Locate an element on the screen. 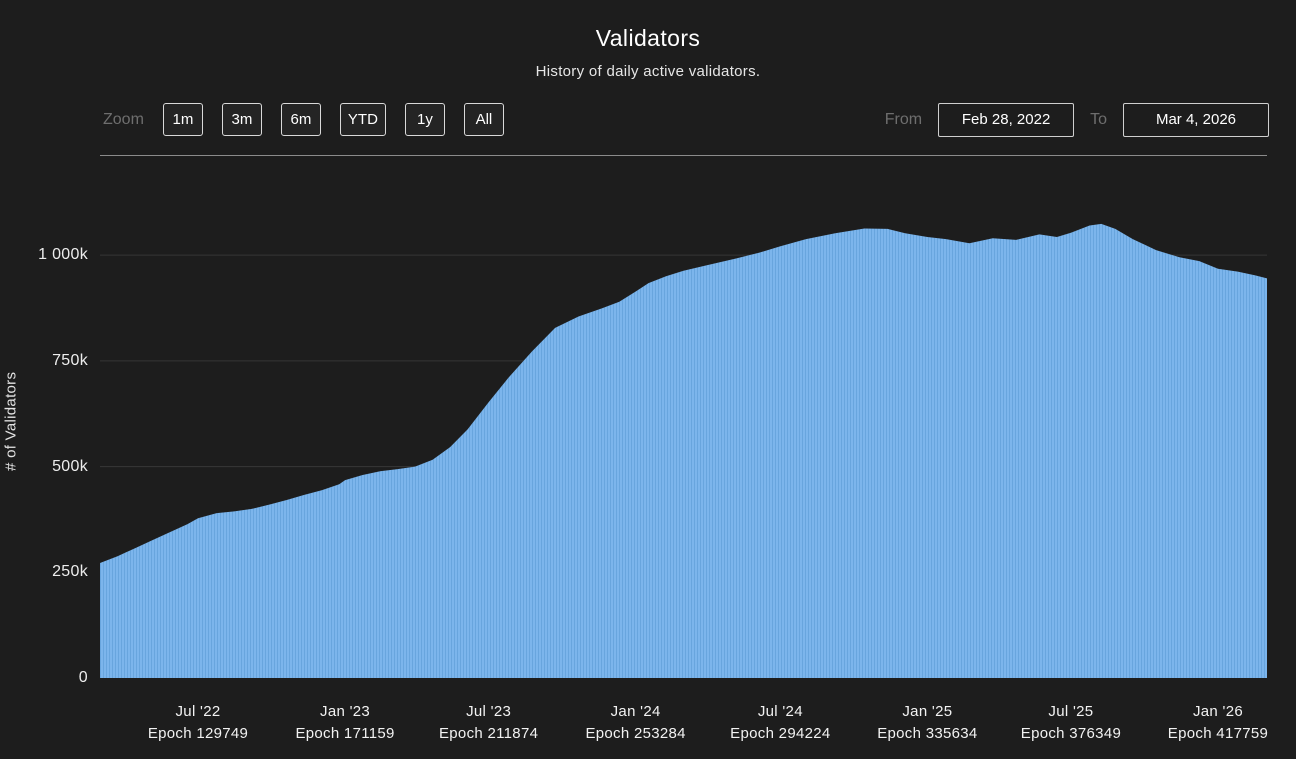  page-subtitle: History of daily active validators. is located at coordinates (648, 71).